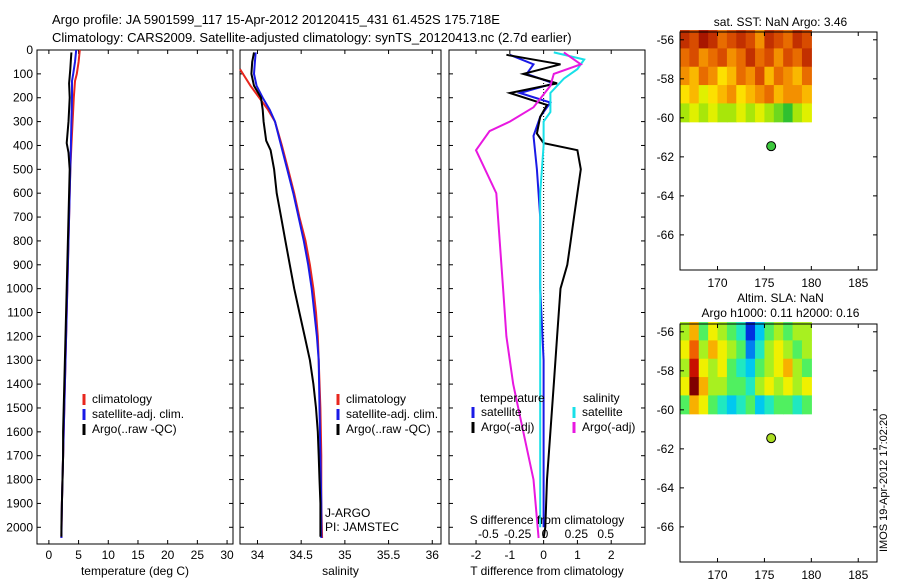 The height and width of the screenshot is (580, 900). What do you see at coordinates (23, 169) in the screenshot?
I see `y-tick-label: 500` at bounding box center [23, 169].